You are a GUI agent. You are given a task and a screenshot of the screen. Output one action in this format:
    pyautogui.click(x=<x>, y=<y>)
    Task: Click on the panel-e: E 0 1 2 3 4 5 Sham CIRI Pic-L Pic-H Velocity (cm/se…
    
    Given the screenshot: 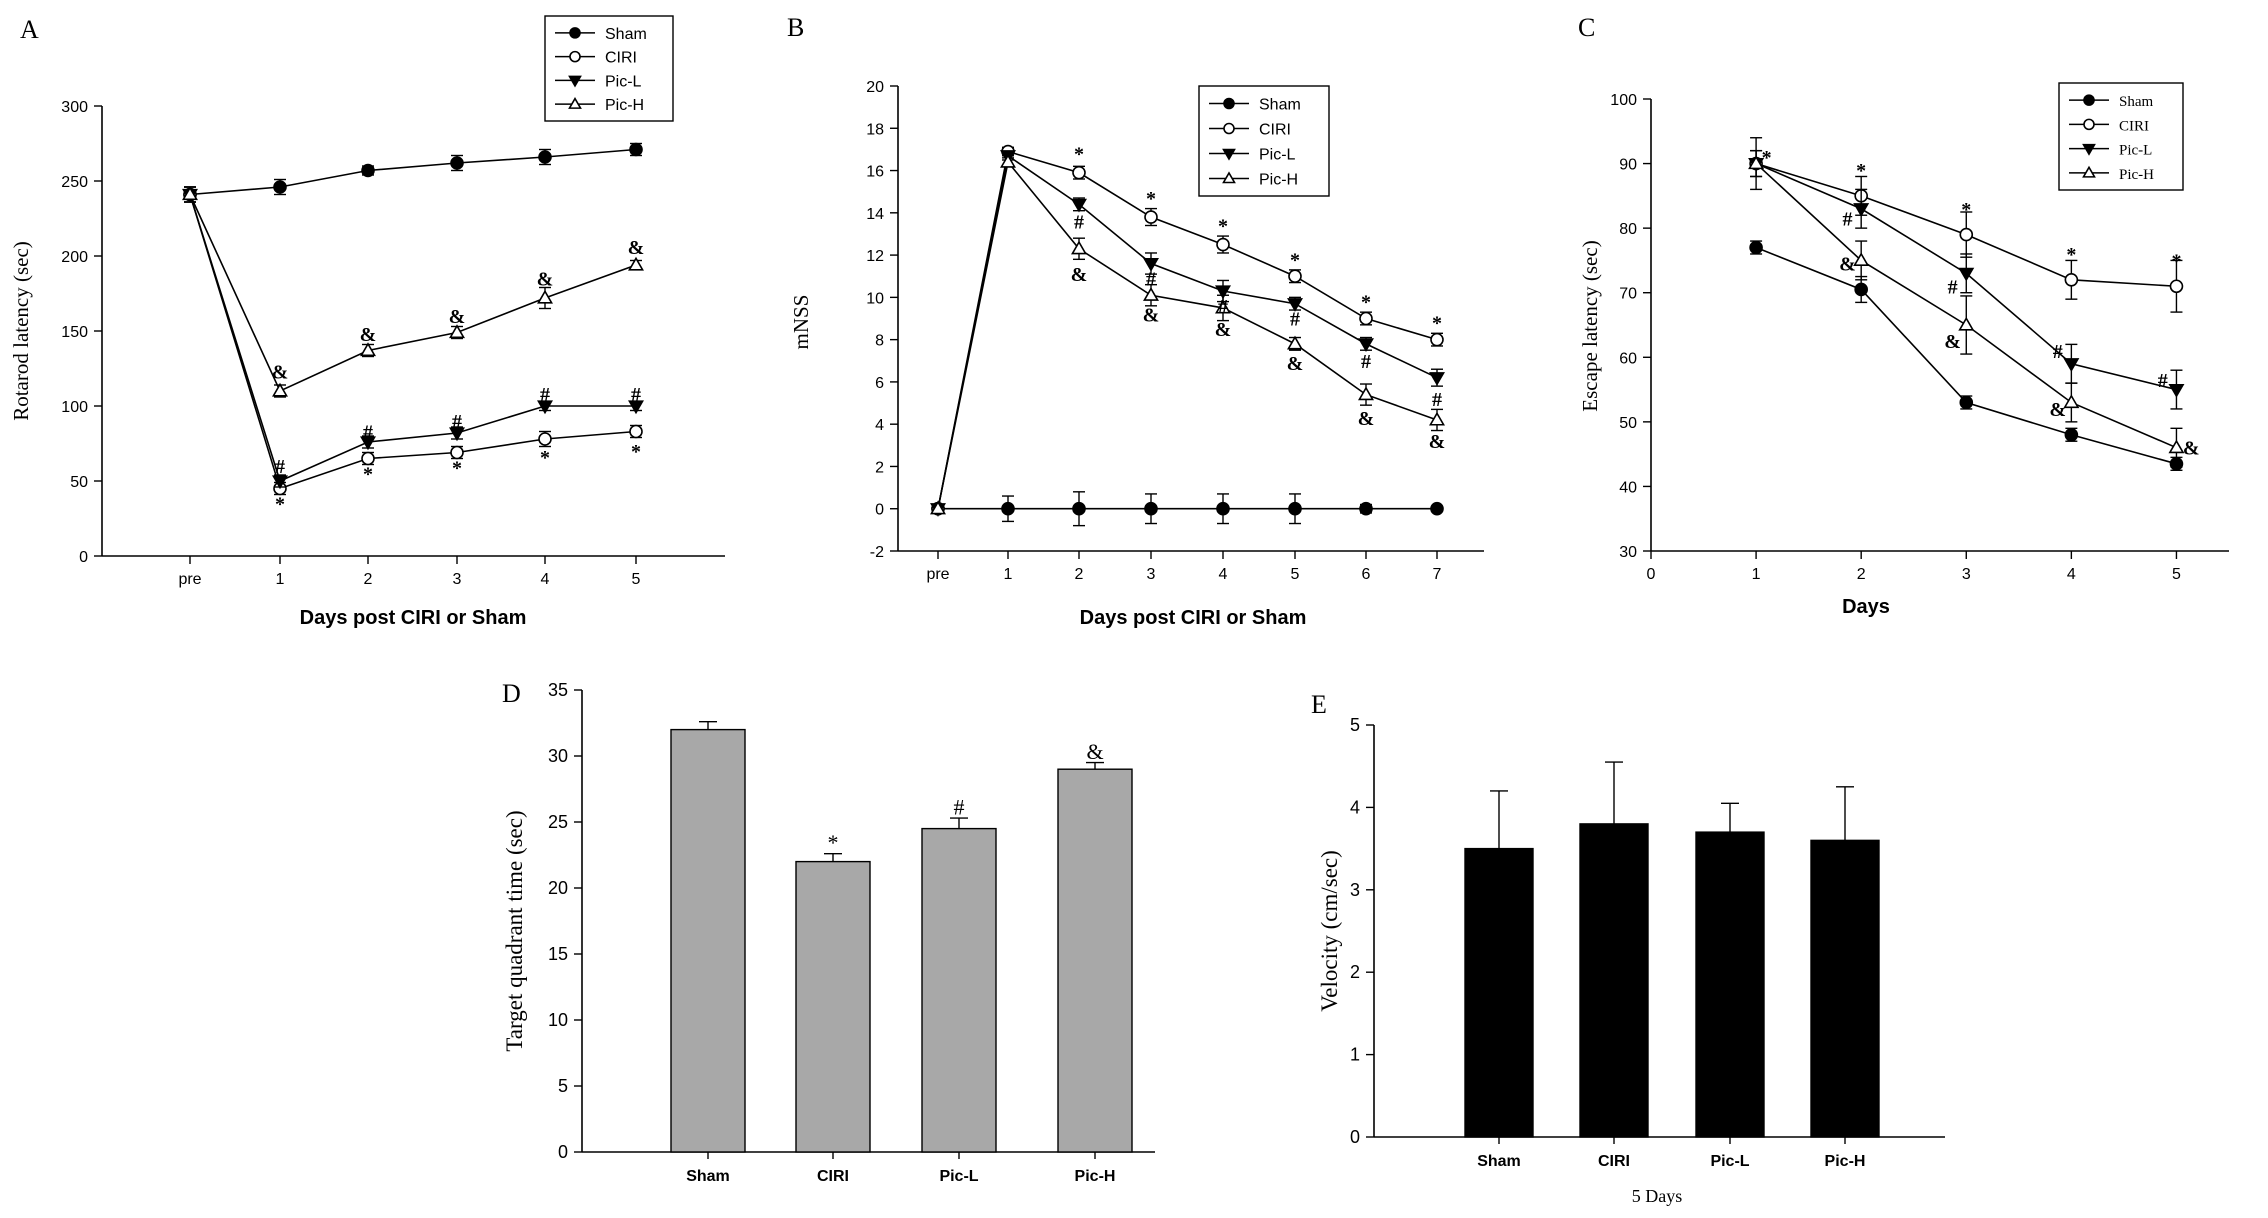 What is the action you would take?
    pyautogui.click(x=1628, y=948)
    